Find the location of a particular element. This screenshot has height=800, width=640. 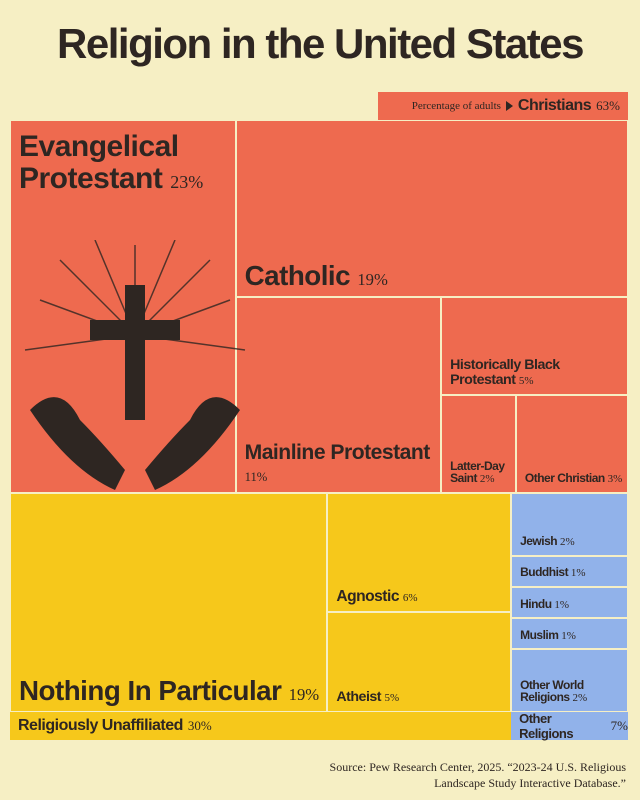

tile: Nothing In Particular 19% is located at coordinates (169, 602).